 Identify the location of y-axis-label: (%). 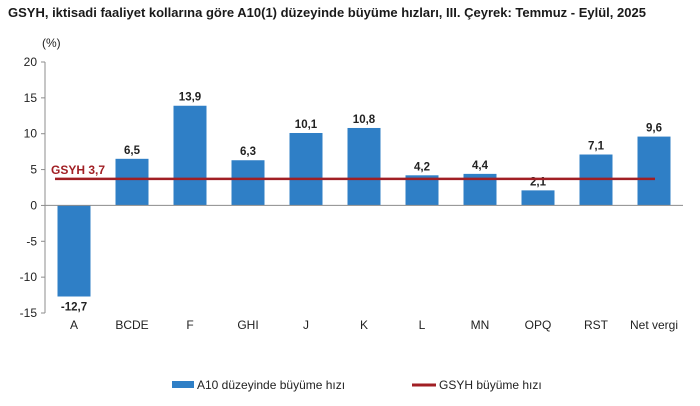
(51, 43).